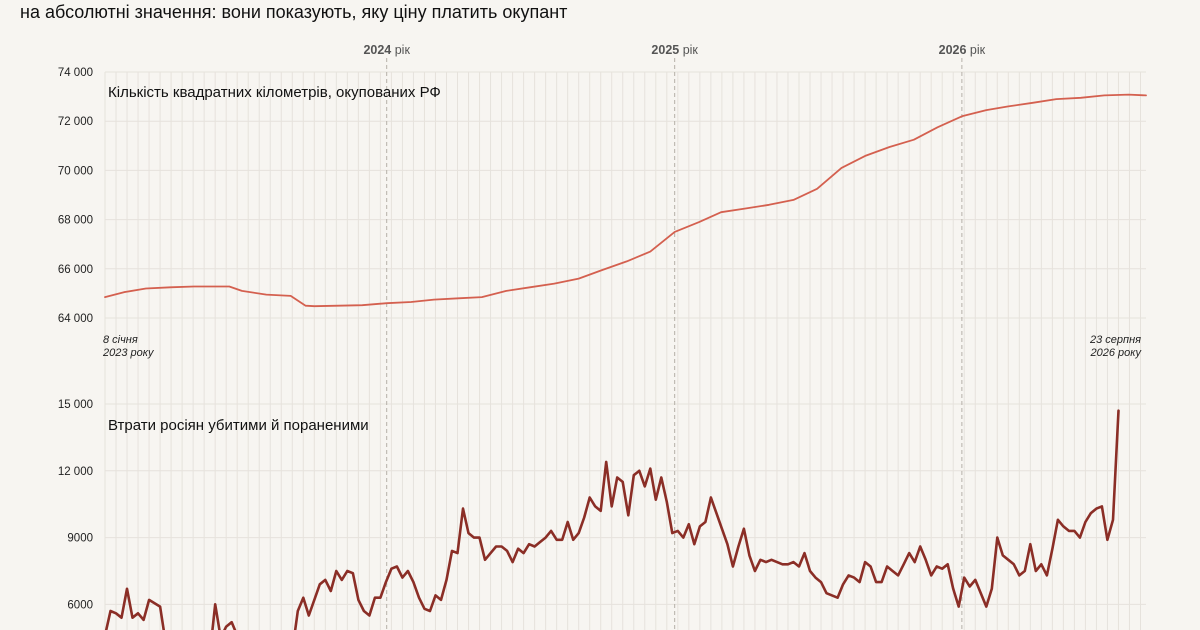 The height and width of the screenshot is (630, 1200). I want to click on x-end-label: 23 серпня 2026 року, so click(1116, 346).